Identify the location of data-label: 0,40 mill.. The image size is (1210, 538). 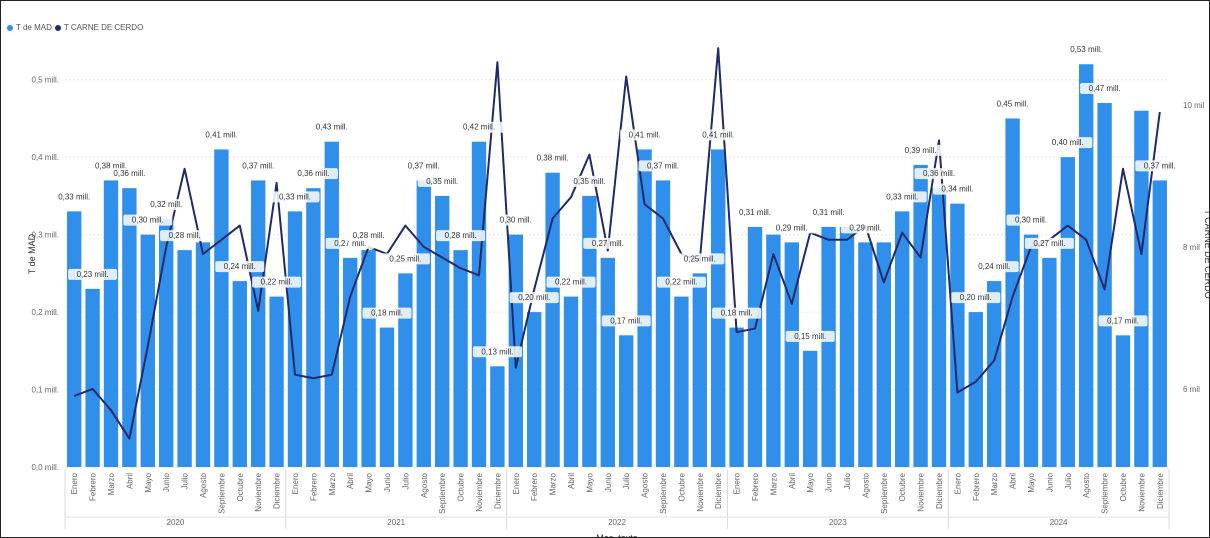
(1068, 142).